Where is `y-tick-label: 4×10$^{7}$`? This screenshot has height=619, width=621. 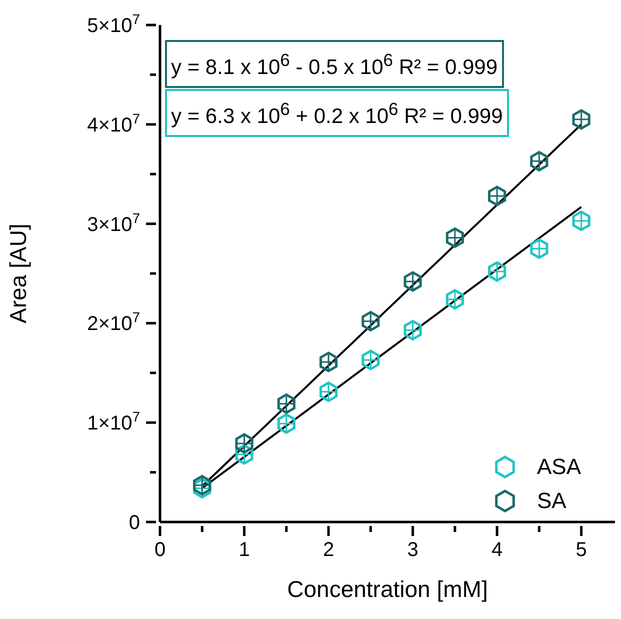 y-tick-label: 4×10$^{7}$ is located at coordinates (113, 123).